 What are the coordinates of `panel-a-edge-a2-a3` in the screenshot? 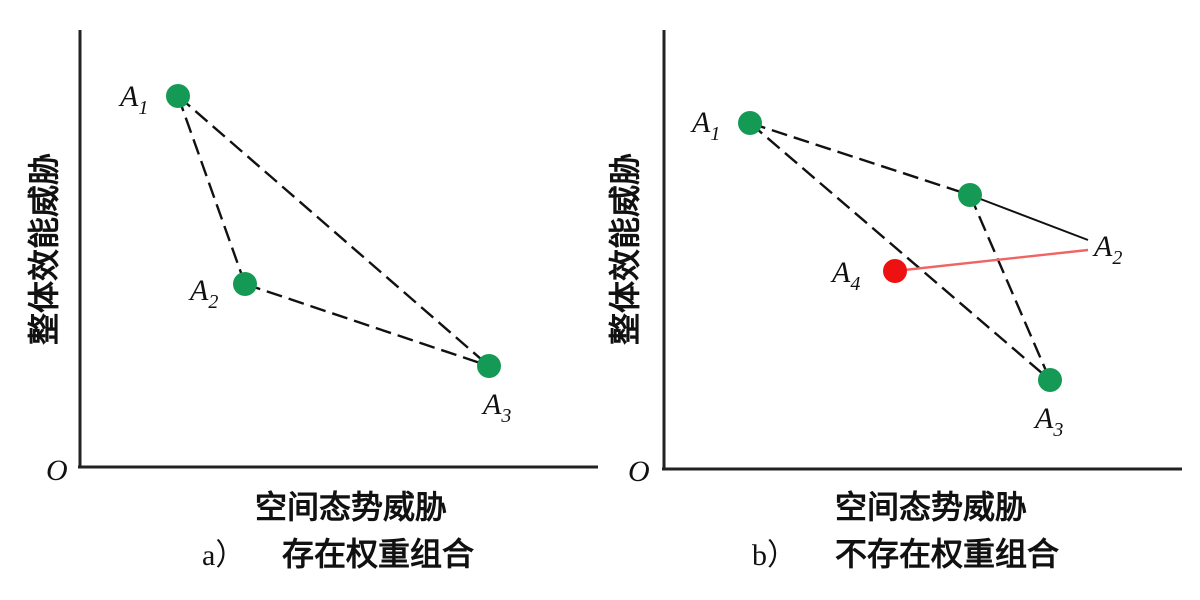 It's located at (367, 325).